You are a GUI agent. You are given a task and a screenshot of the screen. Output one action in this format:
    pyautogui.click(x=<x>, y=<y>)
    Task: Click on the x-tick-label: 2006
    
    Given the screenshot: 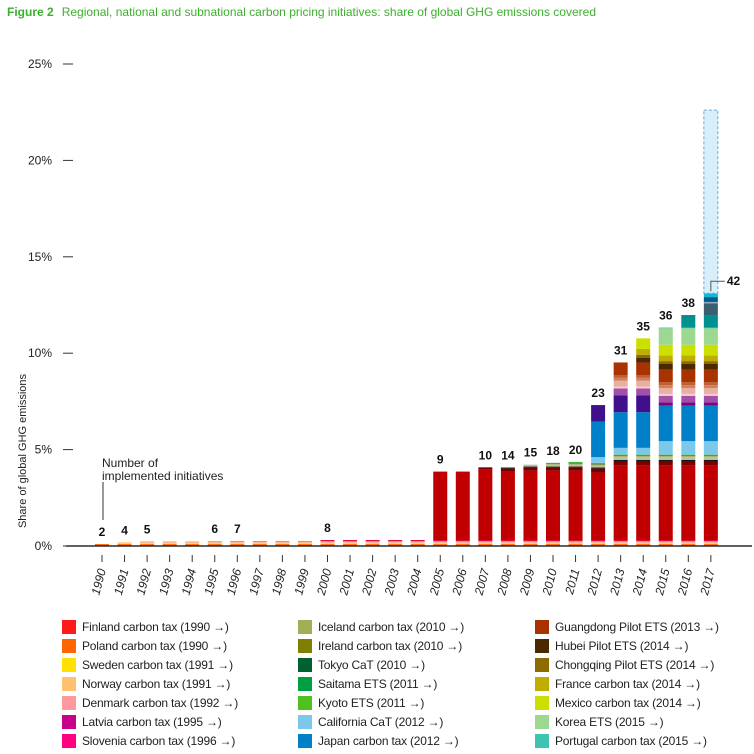 What is the action you would take?
    pyautogui.click(x=459, y=582)
    